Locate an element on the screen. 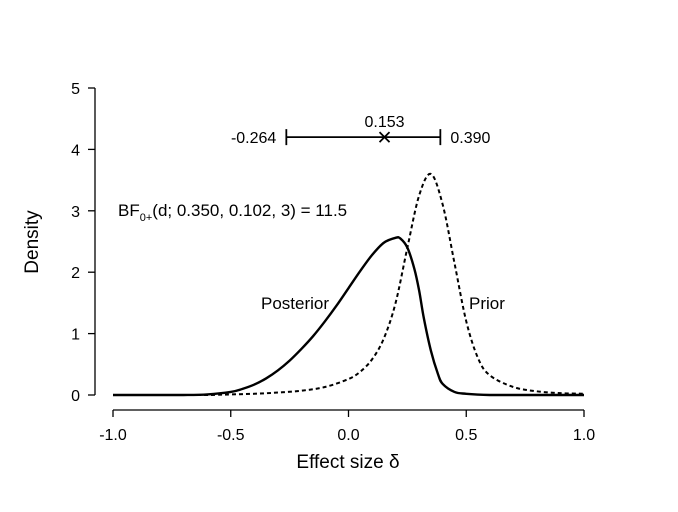  y-tick-label: 4 is located at coordinates (75, 150).